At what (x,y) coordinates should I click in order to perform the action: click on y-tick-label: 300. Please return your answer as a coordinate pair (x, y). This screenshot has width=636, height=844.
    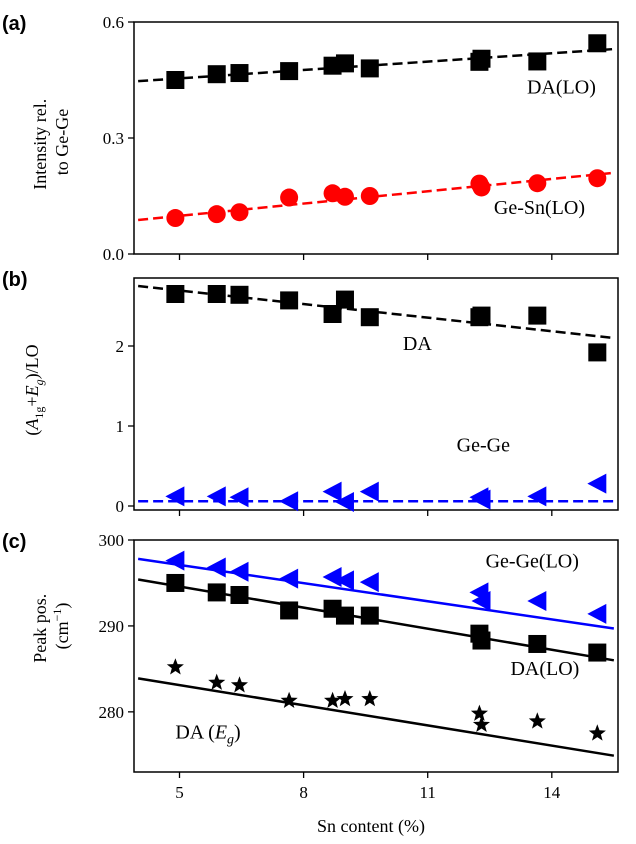
    Looking at the image, I should click on (112, 540).